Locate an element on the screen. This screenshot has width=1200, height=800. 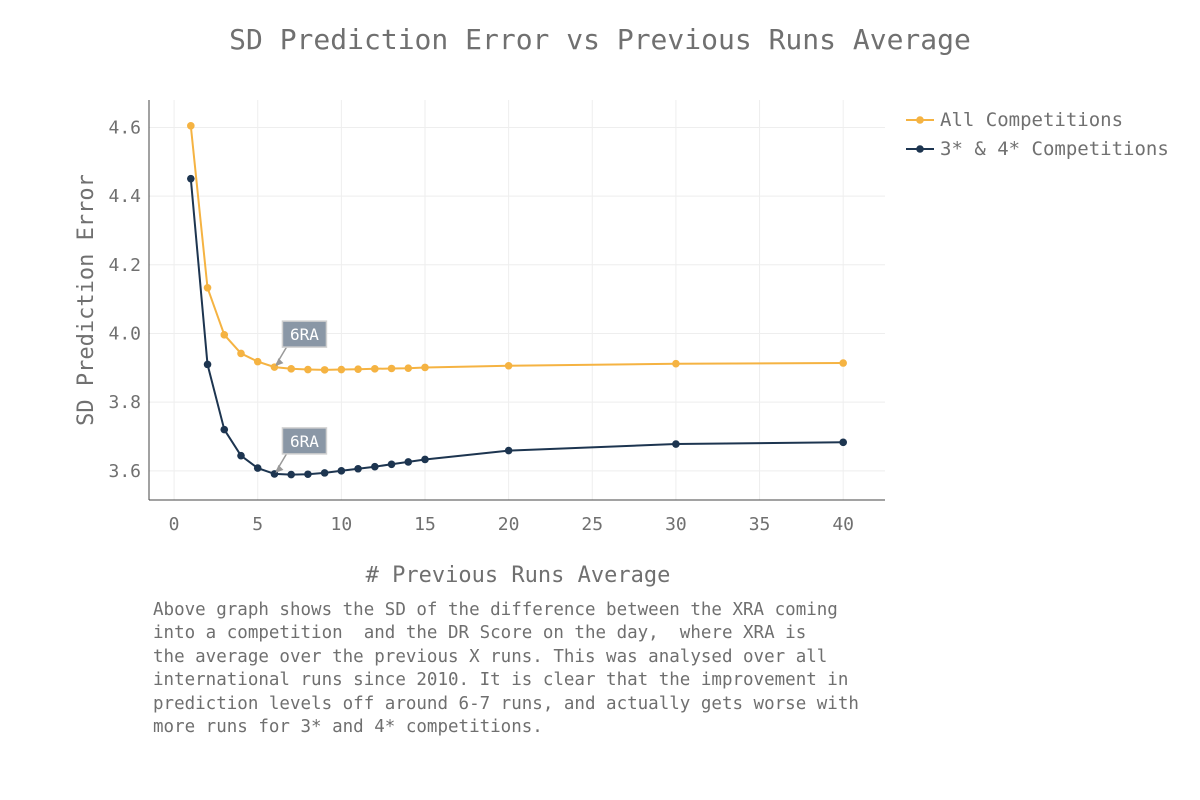
x-tick-label: 0 is located at coordinates (174, 524).